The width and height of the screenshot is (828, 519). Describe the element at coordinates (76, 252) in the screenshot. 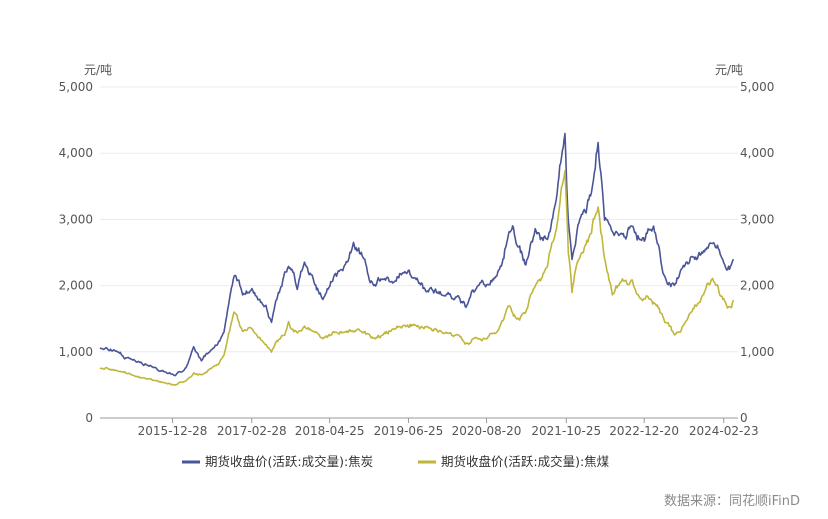

I see `left-y-axis: 0 1,000 2,000 3,000 4,000 5,000` at that location.